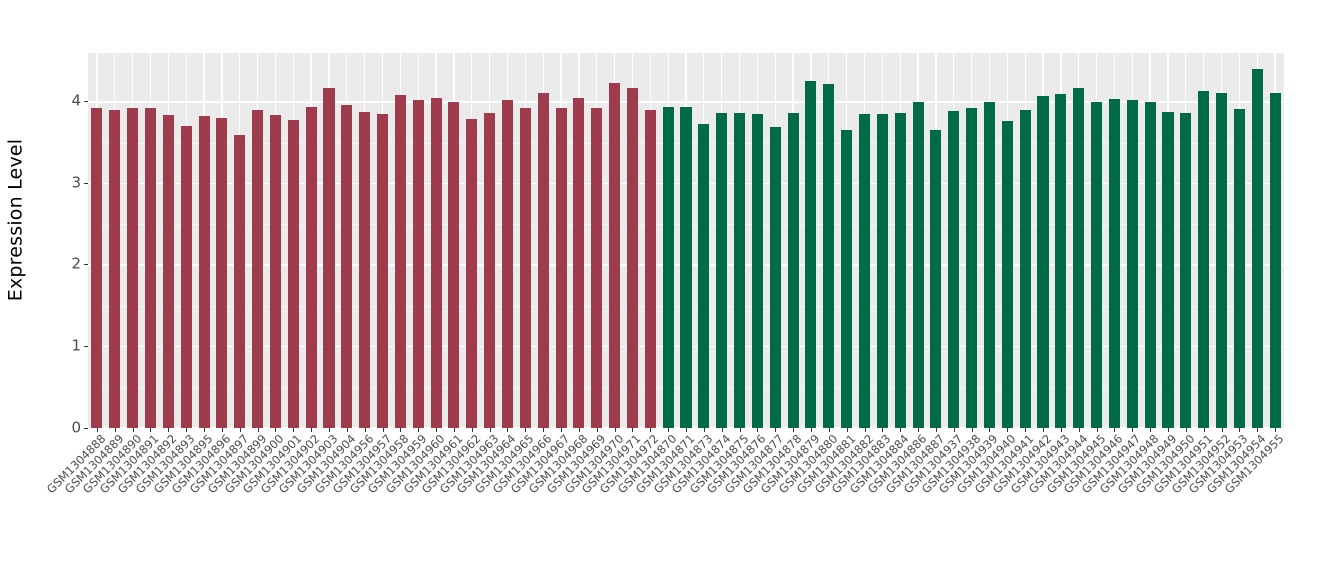 This screenshot has height=580, width=1340. Describe the element at coordinates (76, 345) in the screenshot. I see `y-axis-tick-label: 1` at that location.